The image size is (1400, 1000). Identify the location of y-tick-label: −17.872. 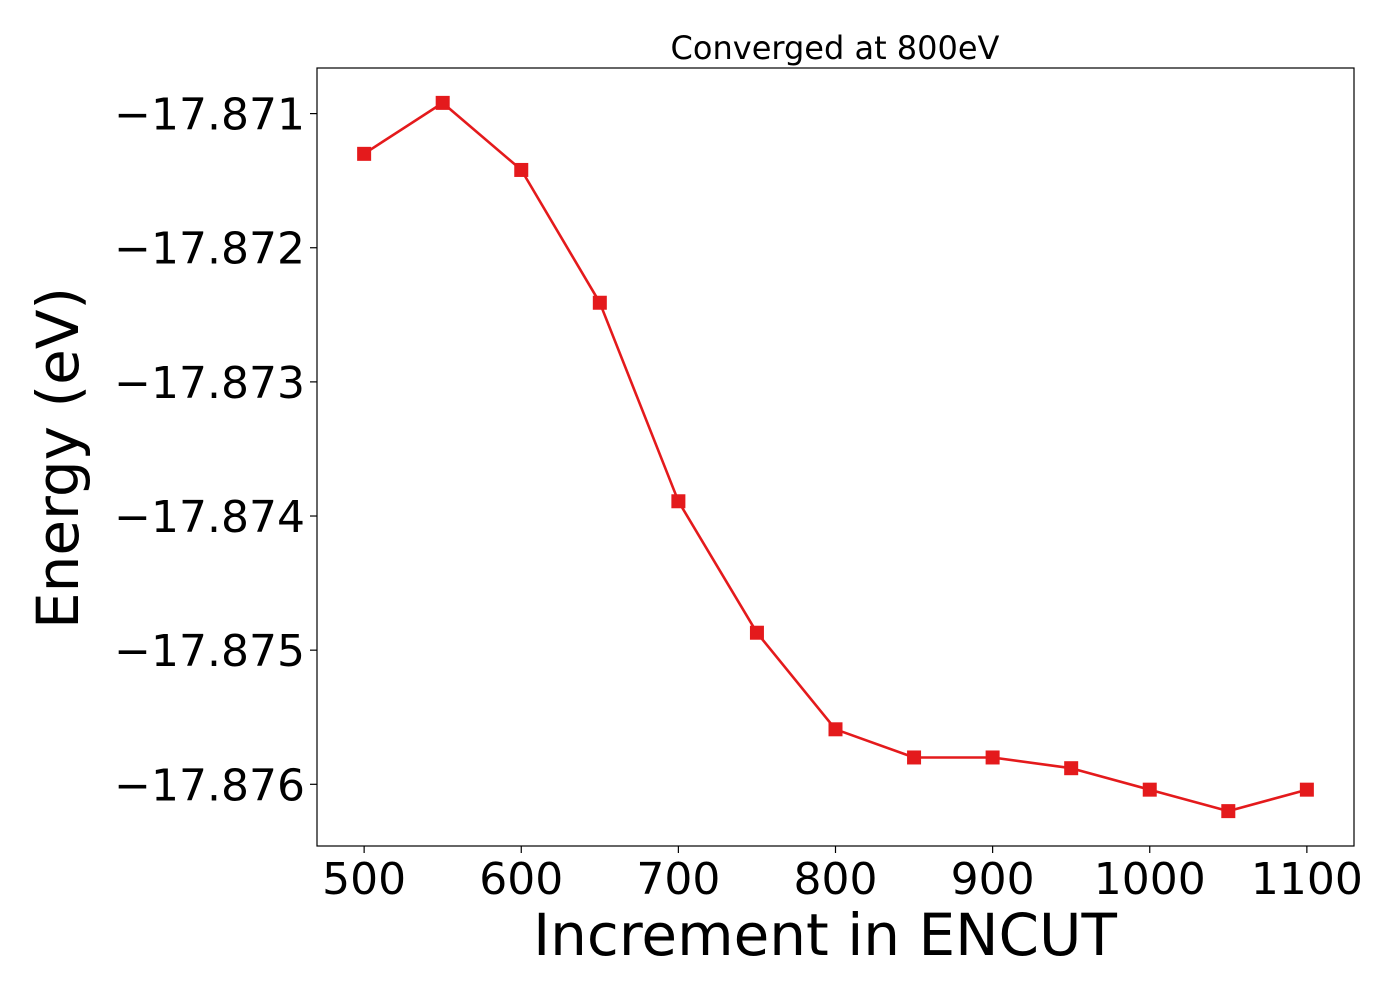
(209, 249).